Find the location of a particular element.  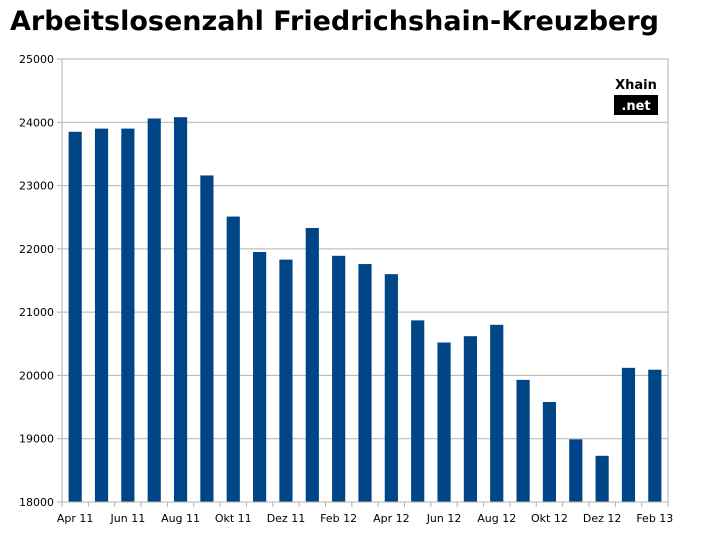

logo: Xhain .net is located at coordinates (636, 96).